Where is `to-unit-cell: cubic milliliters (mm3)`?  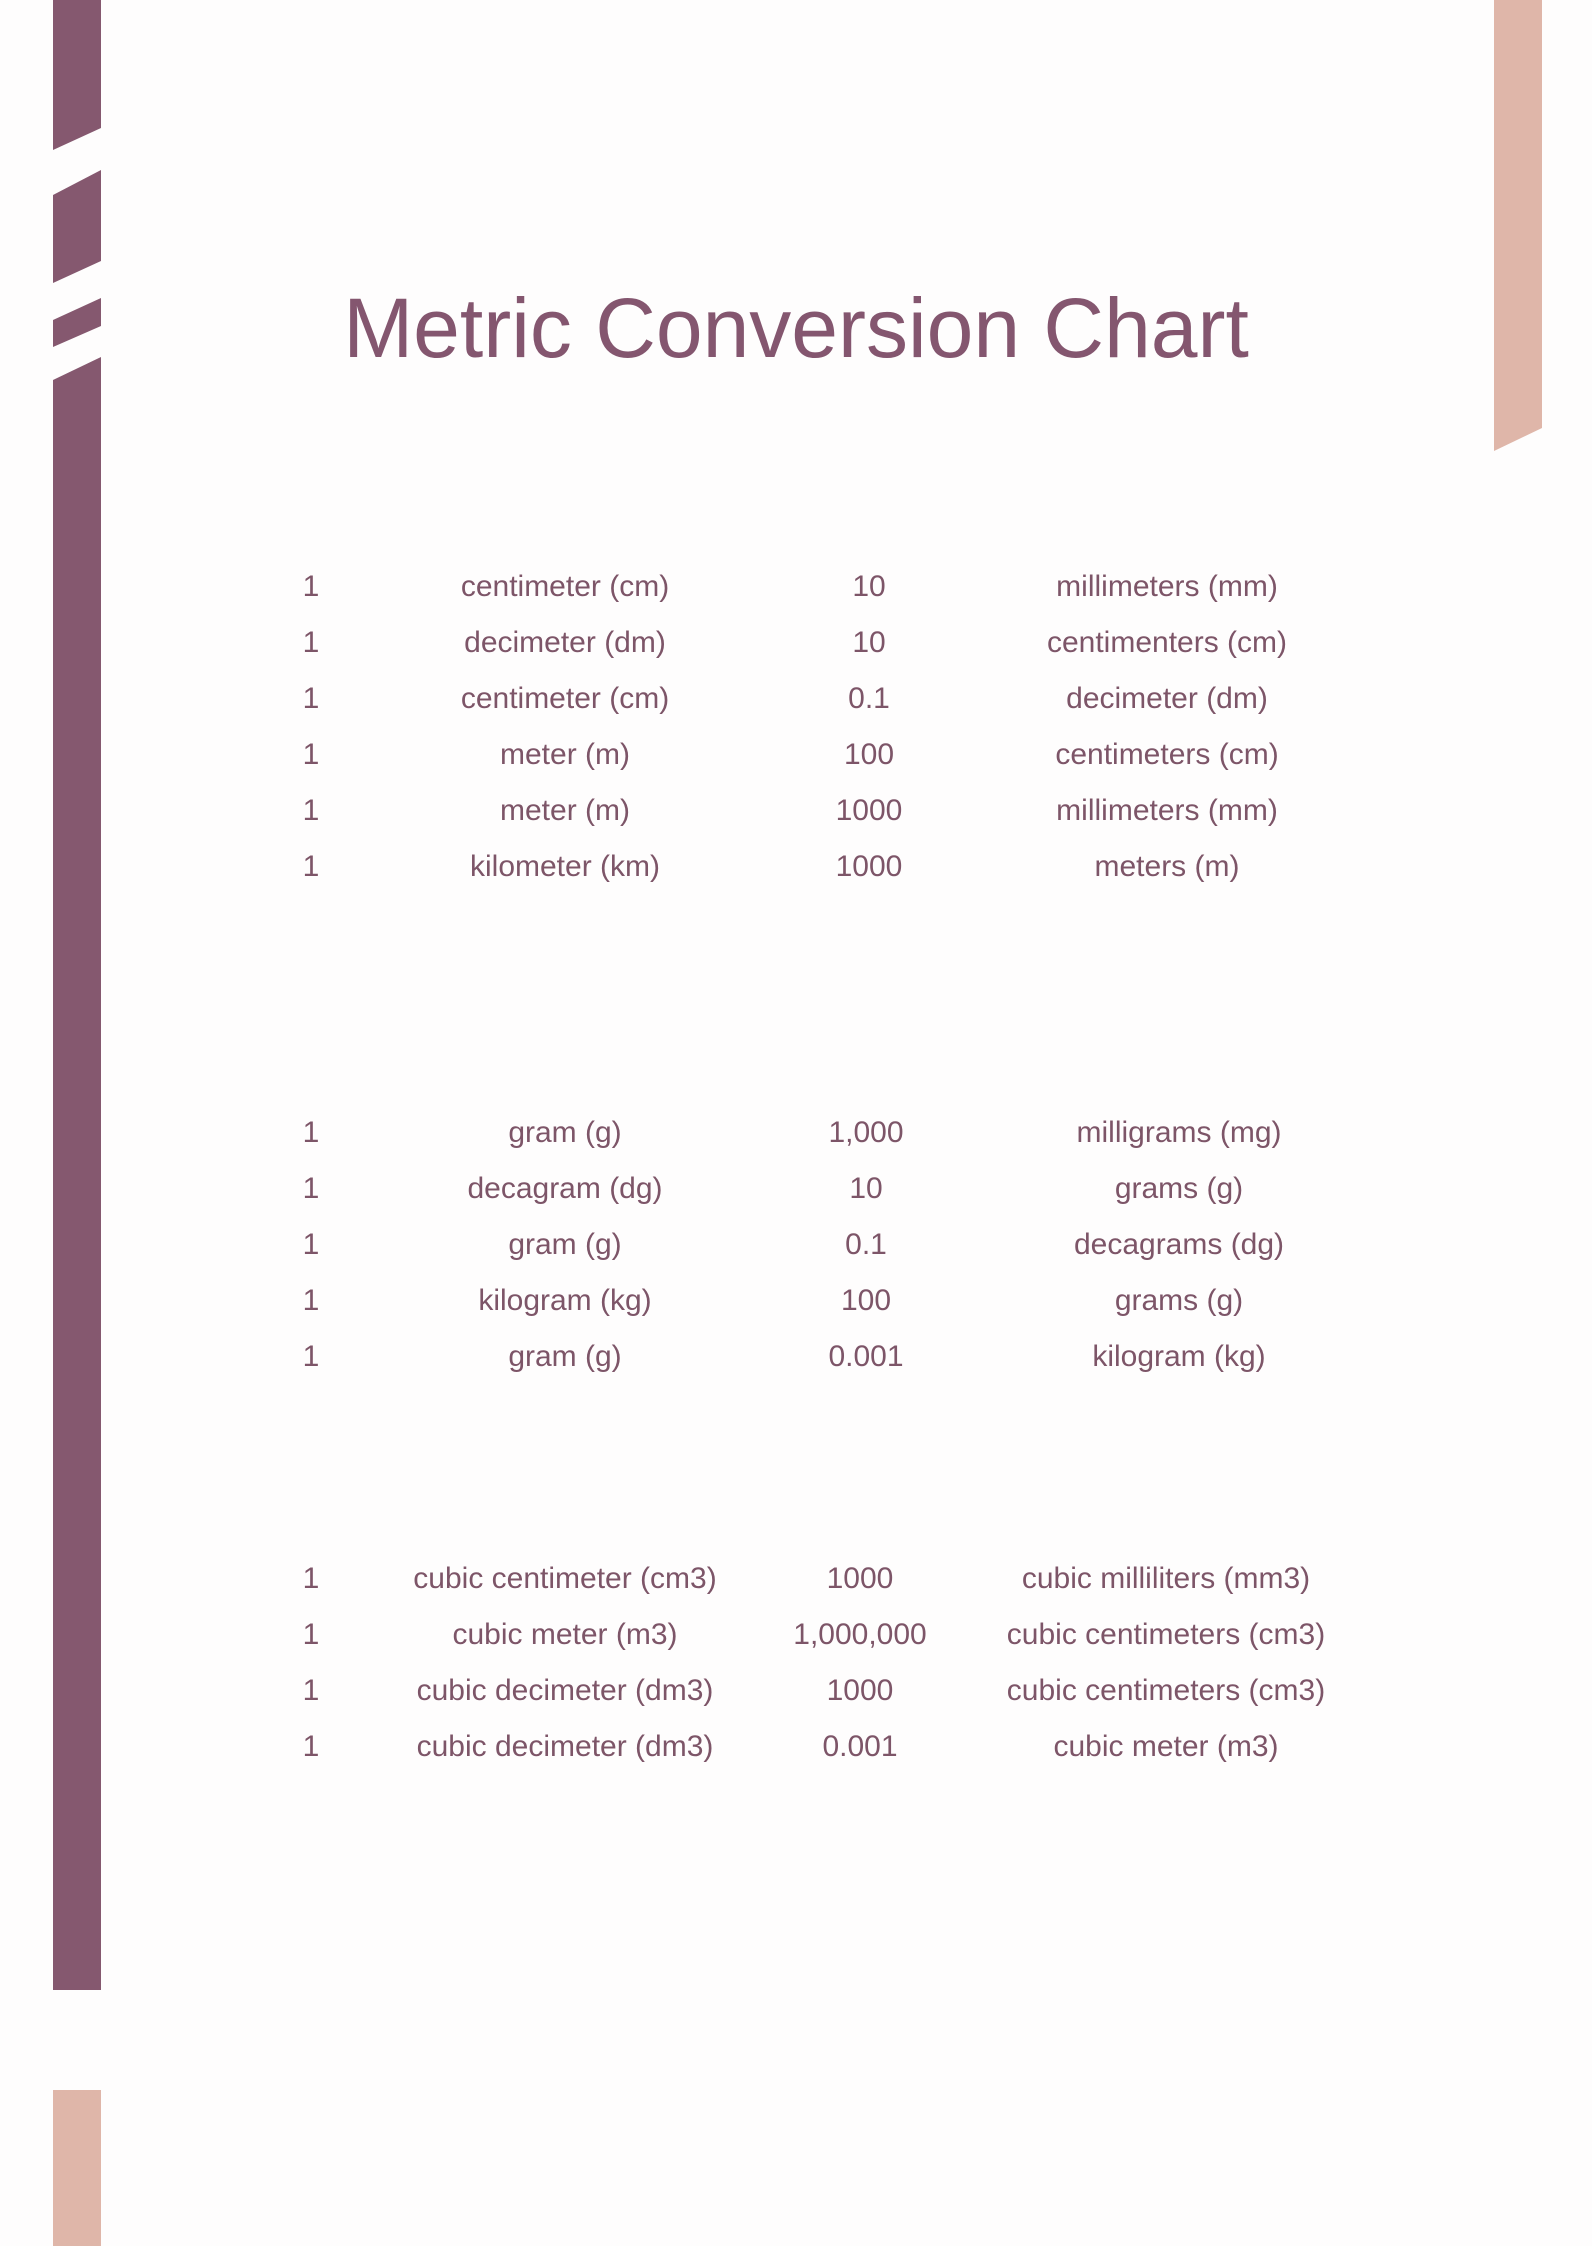
to-unit-cell: cubic milliliters (mm3) is located at coordinates (1166, 1578).